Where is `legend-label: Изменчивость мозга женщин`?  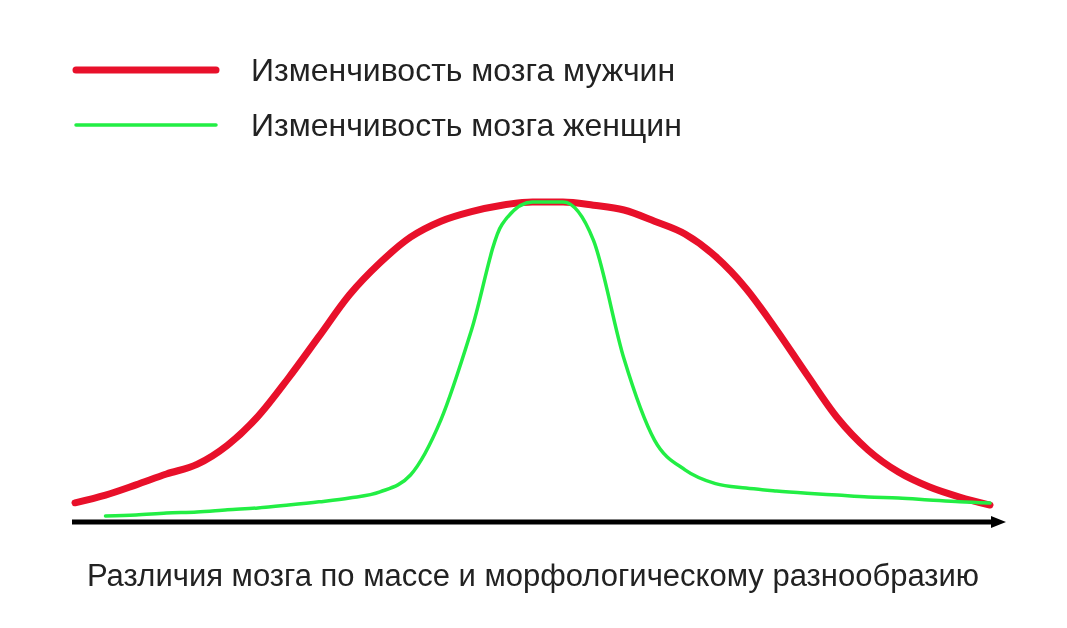
legend-label: Изменчивость мозга женщин is located at coordinates (466, 125).